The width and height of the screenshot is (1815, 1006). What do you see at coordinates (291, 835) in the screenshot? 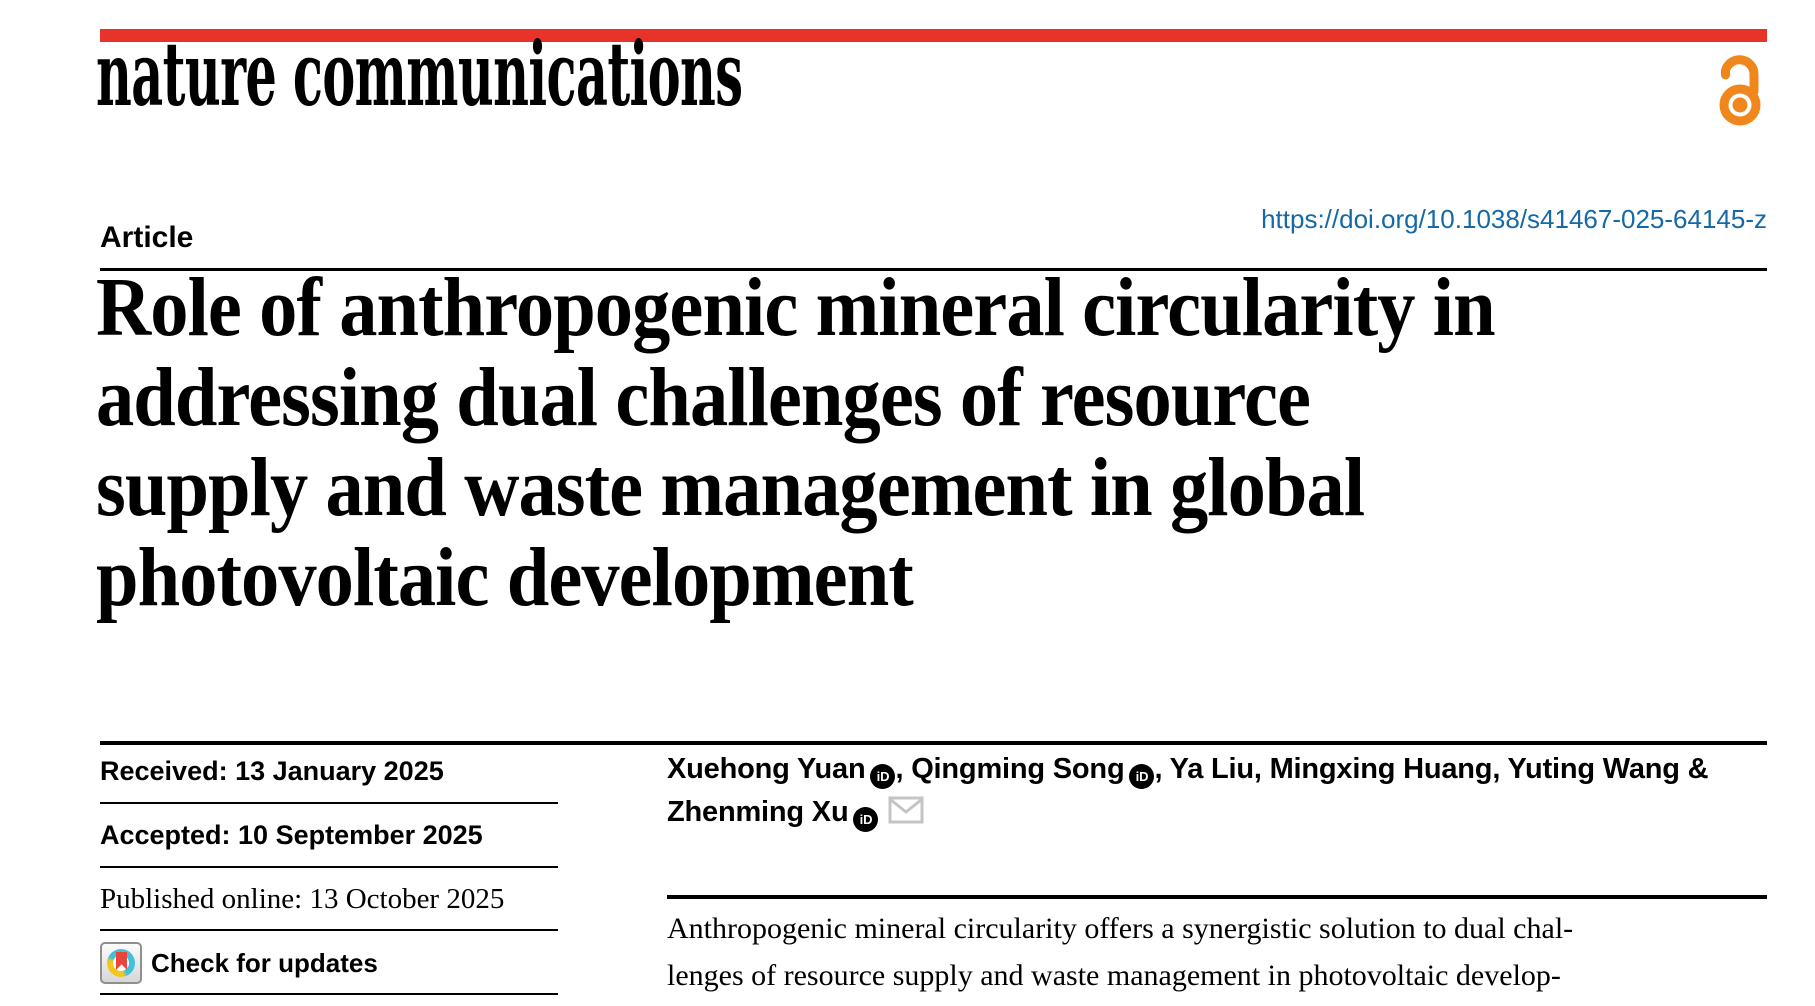
I see `accepted-date: Accepted: 10 September 2025` at bounding box center [291, 835].